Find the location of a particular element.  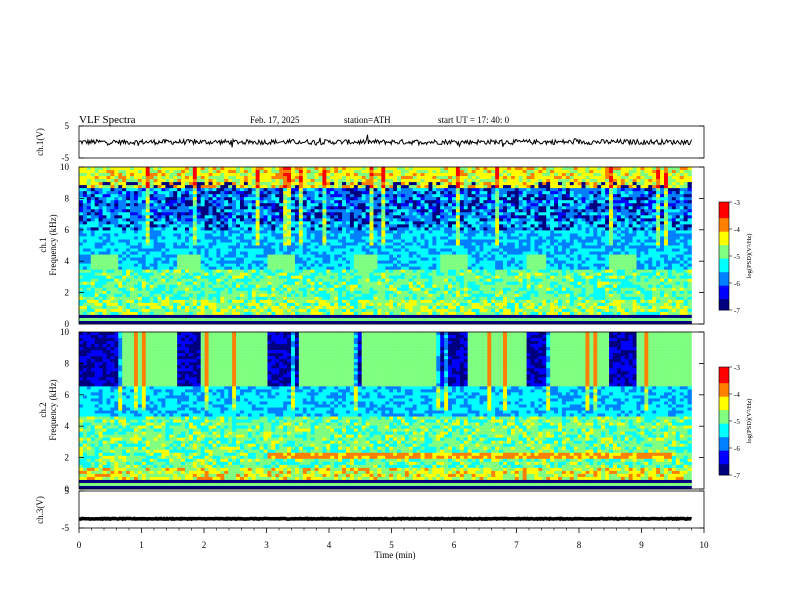

ch1-waveform-ylabel: ch.1(V) is located at coordinates (40, 142).